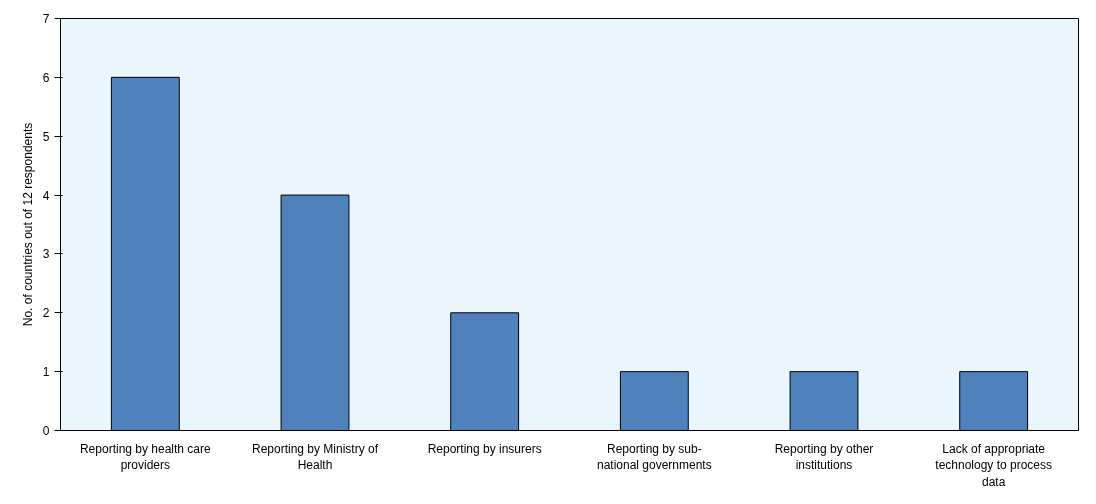 The width and height of the screenshot is (1096, 504). What do you see at coordinates (46, 313) in the screenshot?
I see `y-tick-label: 2` at bounding box center [46, 313].